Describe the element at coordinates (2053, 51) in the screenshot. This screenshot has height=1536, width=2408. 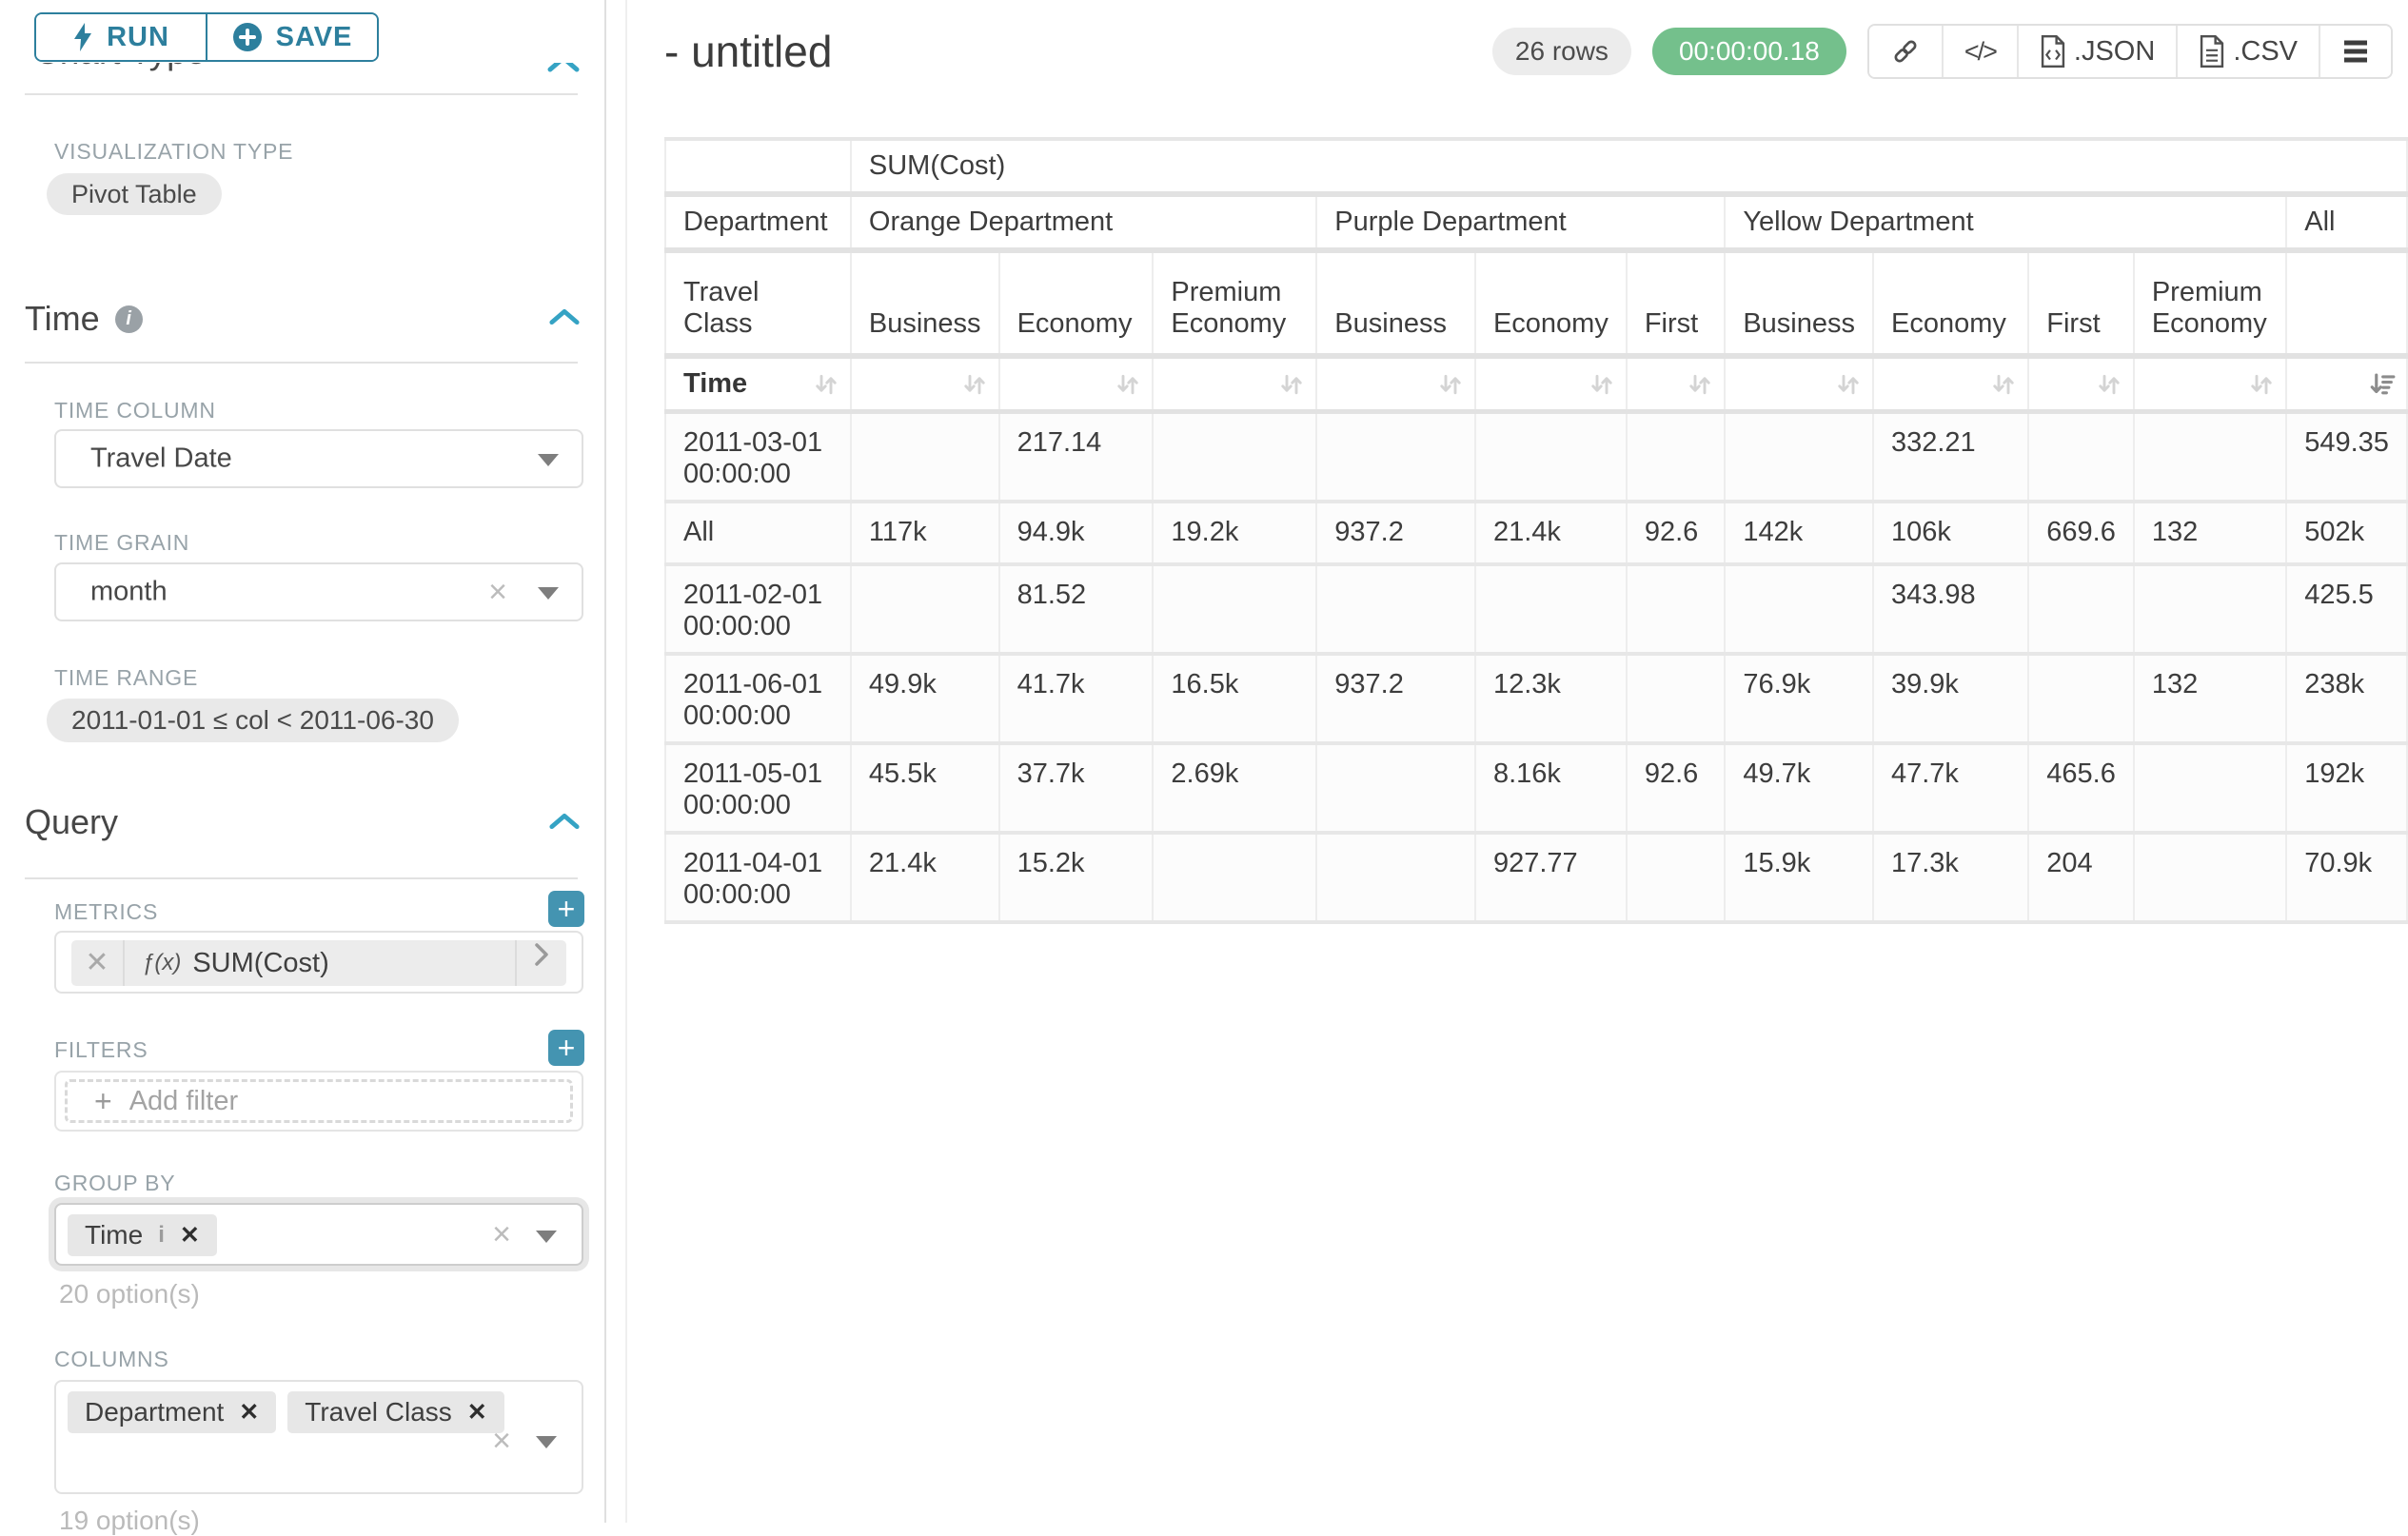
I see `json-file-icon` at that location.